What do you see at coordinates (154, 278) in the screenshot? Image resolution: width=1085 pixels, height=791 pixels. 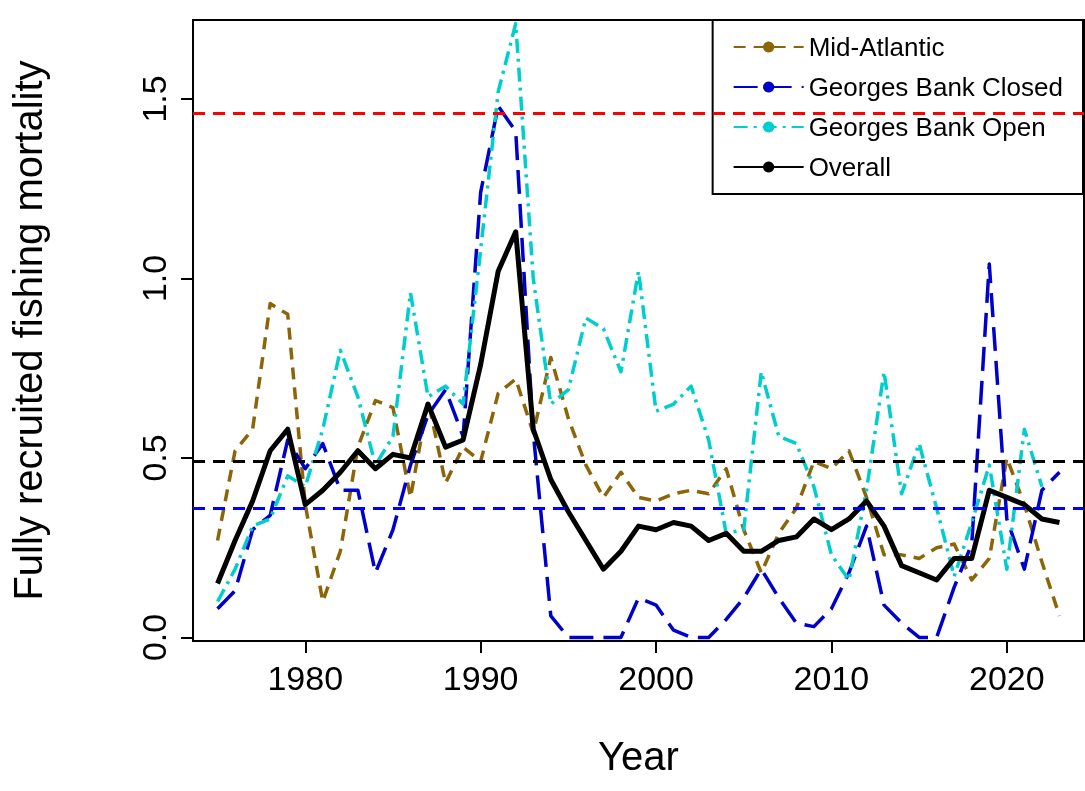 I see `y-tick-label: 1.0` at bounding box center [154, 278].